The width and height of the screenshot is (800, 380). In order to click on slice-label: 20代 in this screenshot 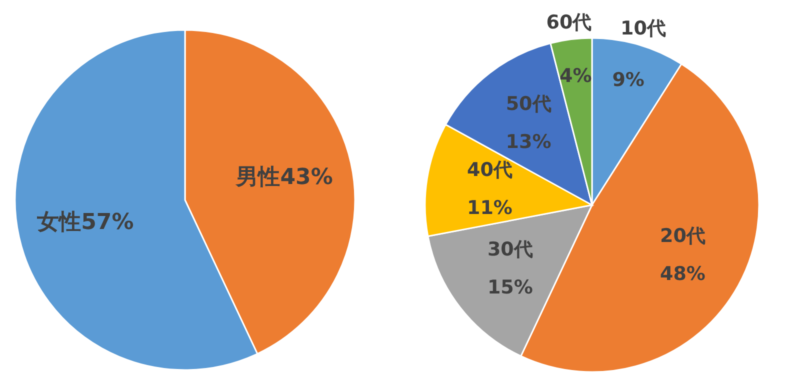, I will do `click(683, 235)`.